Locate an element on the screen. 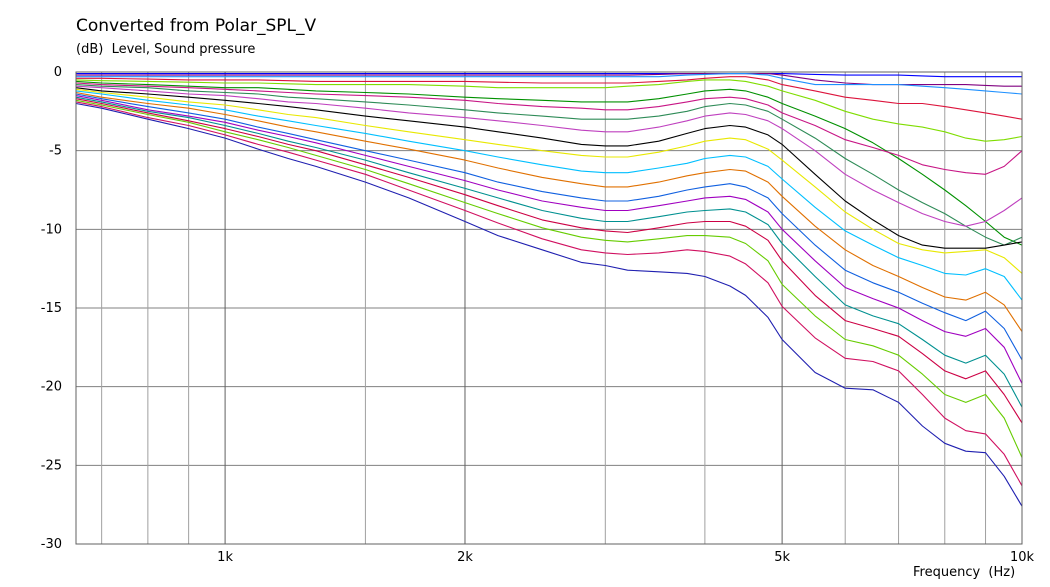 Image resolution: width=1050 pixels, height=587 pixels. x-tick-label: 5k is located at coordinates (782, 557).